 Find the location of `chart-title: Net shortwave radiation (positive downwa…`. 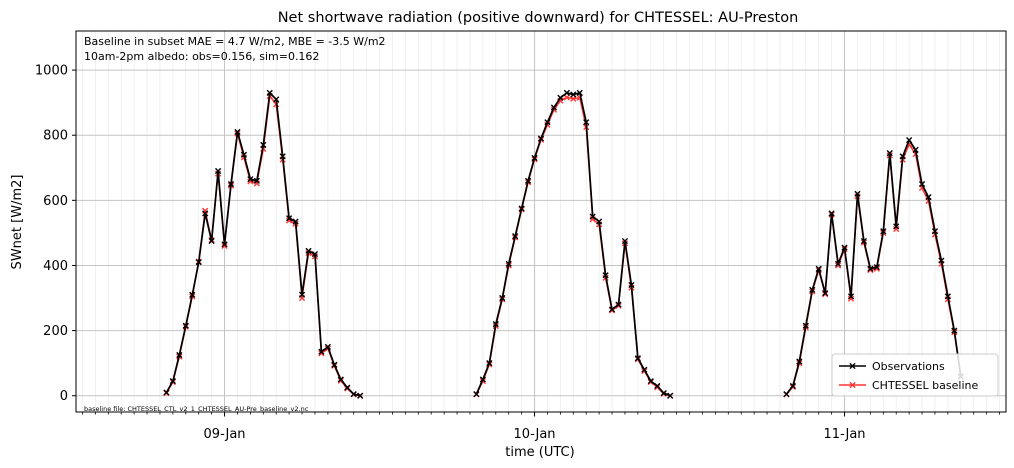

chart-title: Net shortwave radiation (positive downwa… is located at coordinates (538, 18).